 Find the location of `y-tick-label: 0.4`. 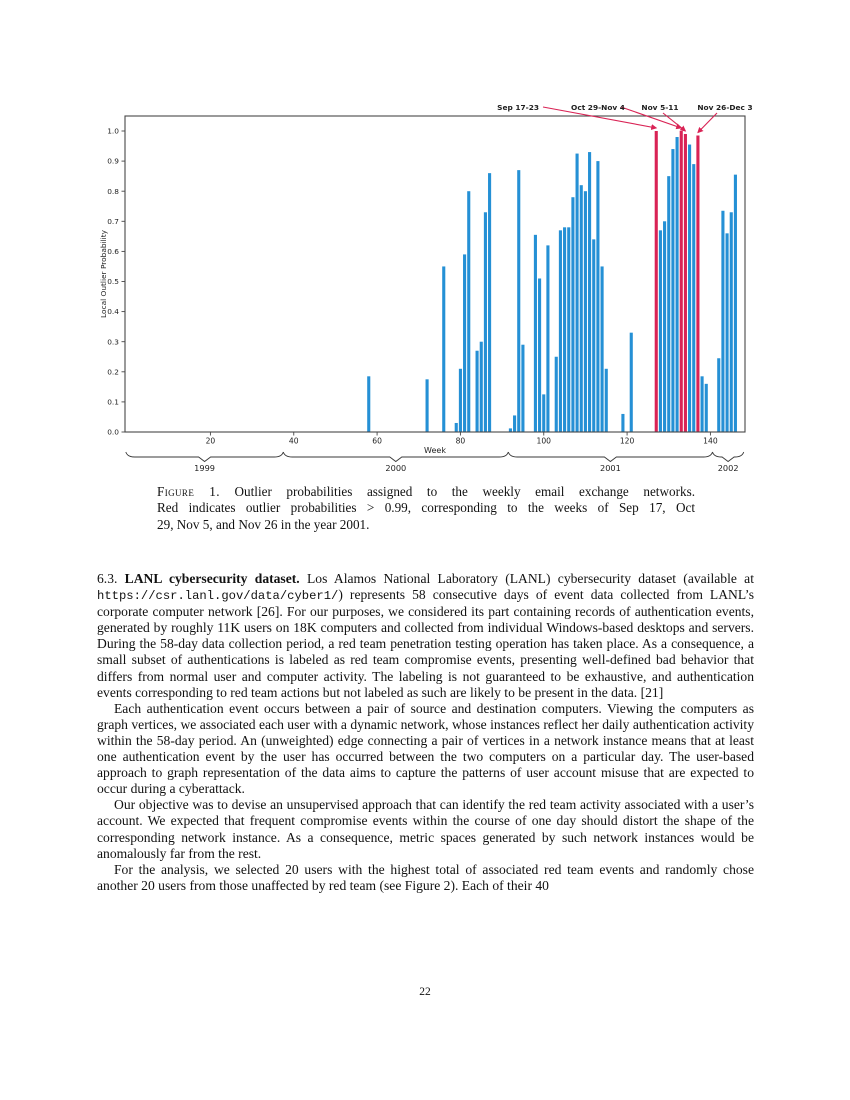

y-tick-label: 0.4 is located at coordinates (113, 311).